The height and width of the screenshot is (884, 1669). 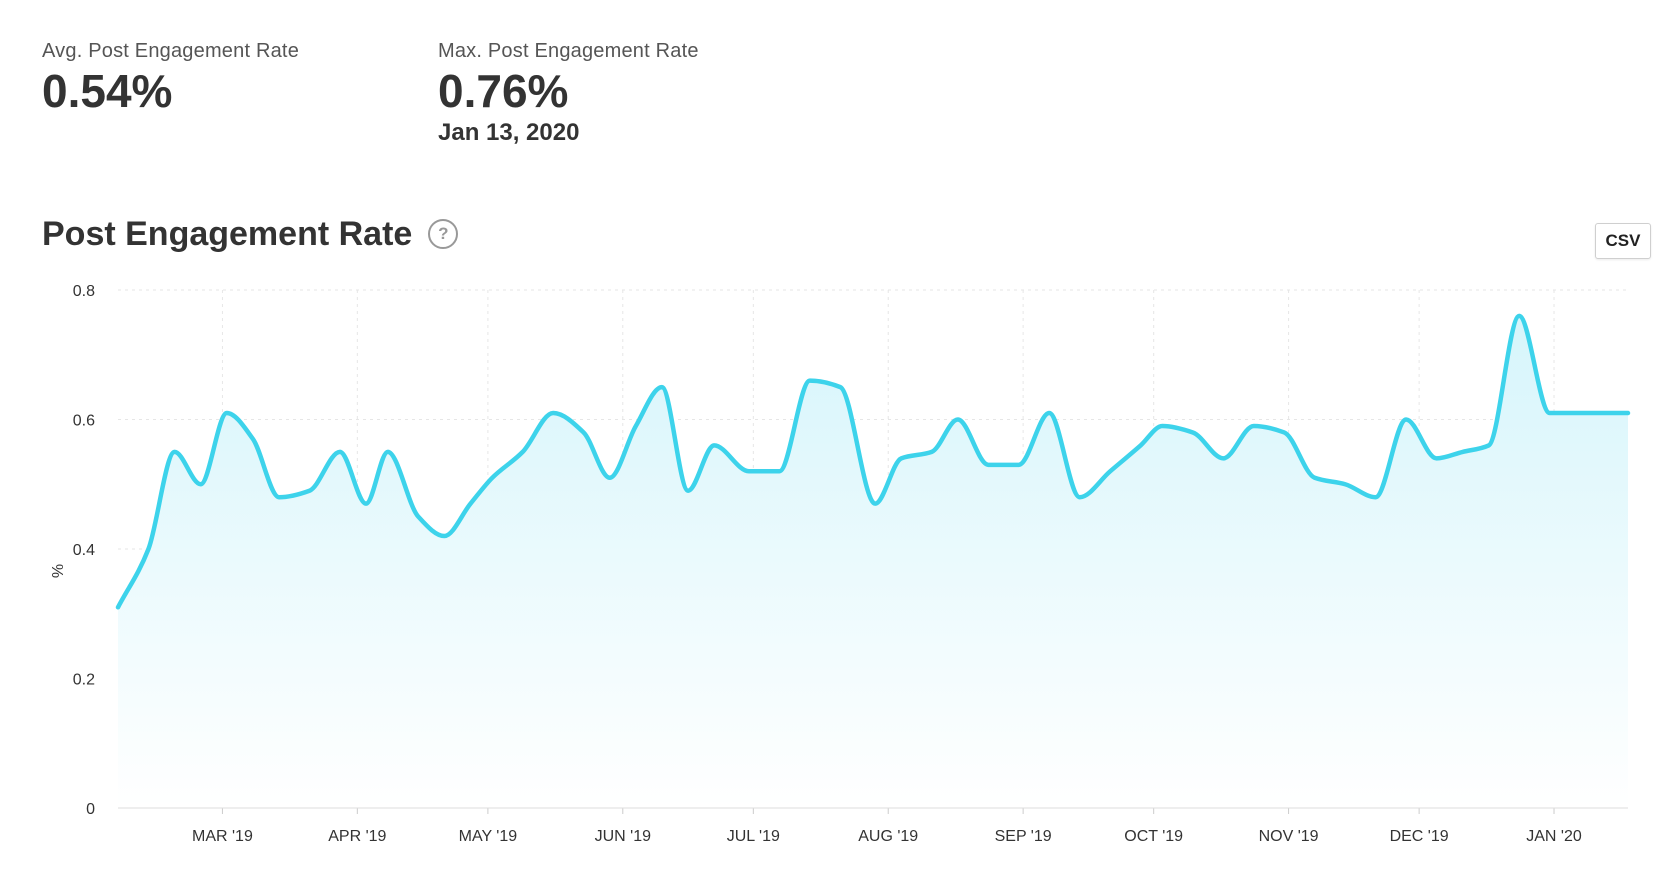 I want to click on csv-export-button: CSV, so click(x=1623, y=241).